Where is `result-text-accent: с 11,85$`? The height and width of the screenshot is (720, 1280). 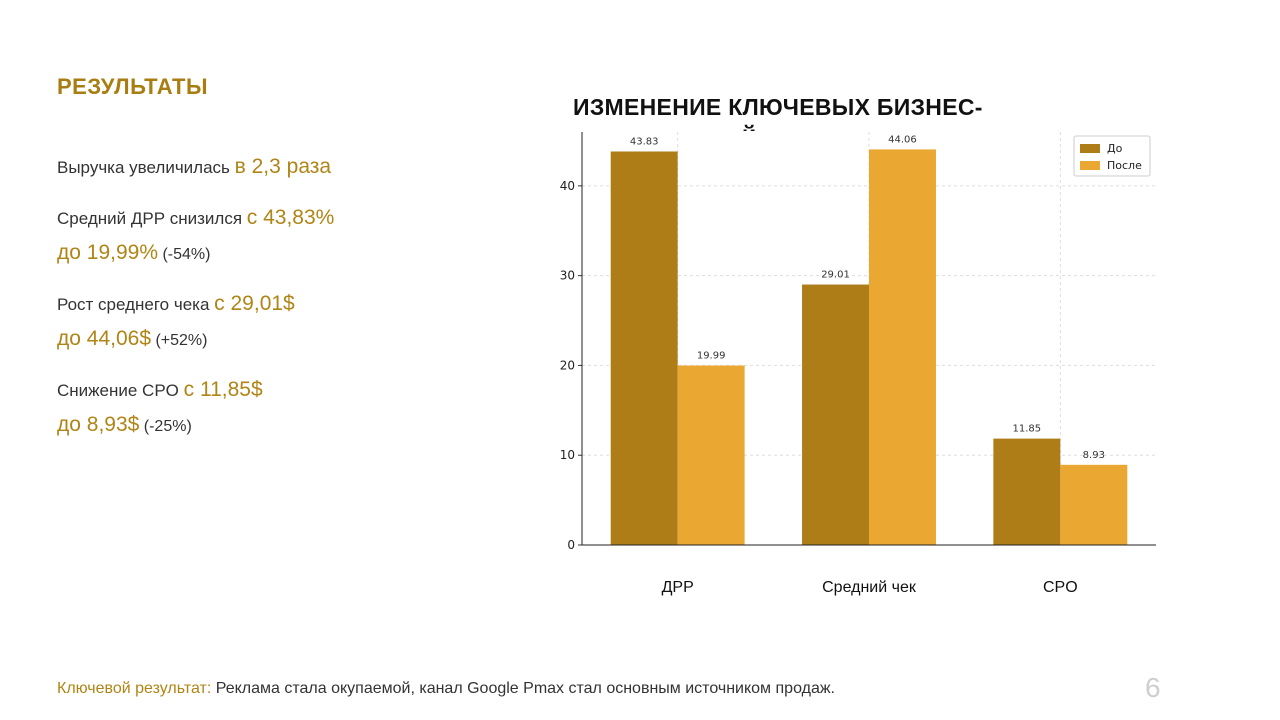
result-text-accent: с 11,85$ is located at coordinates (223, 389).